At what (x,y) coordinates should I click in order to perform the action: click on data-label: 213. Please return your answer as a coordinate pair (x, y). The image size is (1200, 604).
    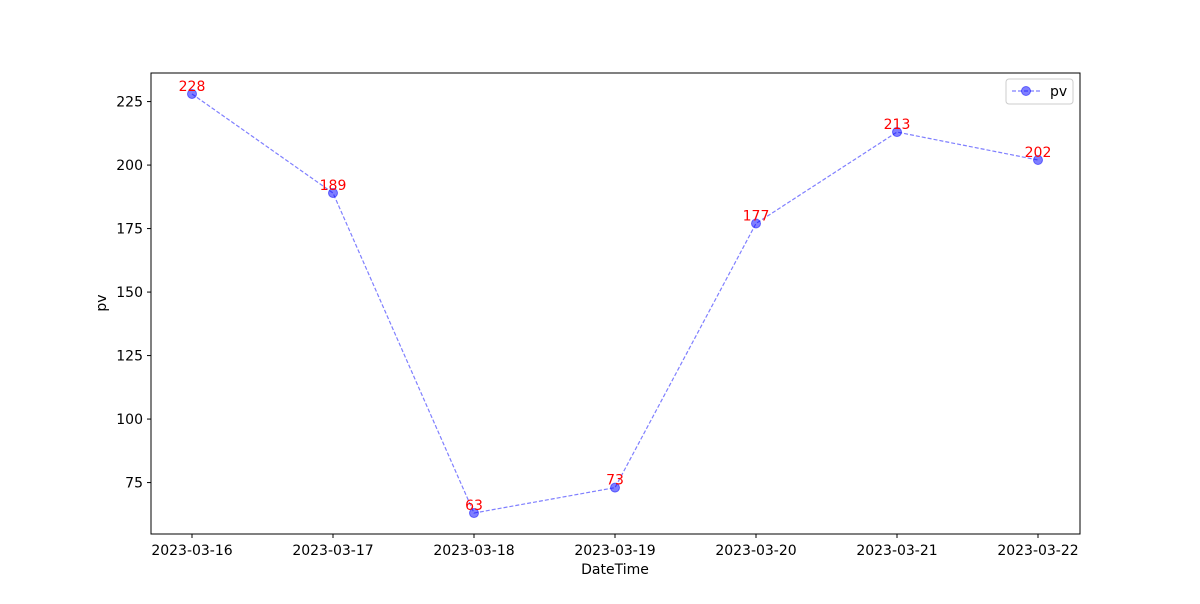
    Looking at the image, I should click on (897, 125).